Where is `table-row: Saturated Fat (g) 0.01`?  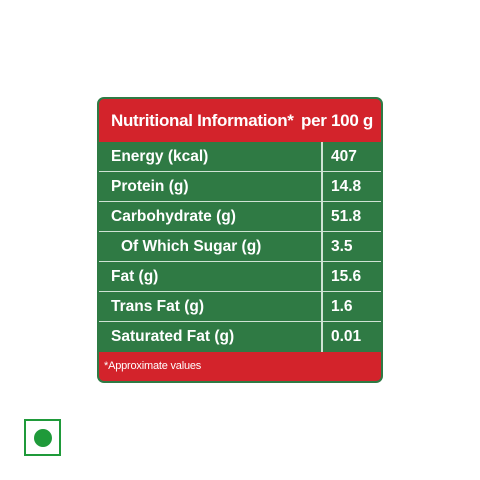 table-row: Saturated Fat (g) 0.01 is located at coordinates (240, 337).